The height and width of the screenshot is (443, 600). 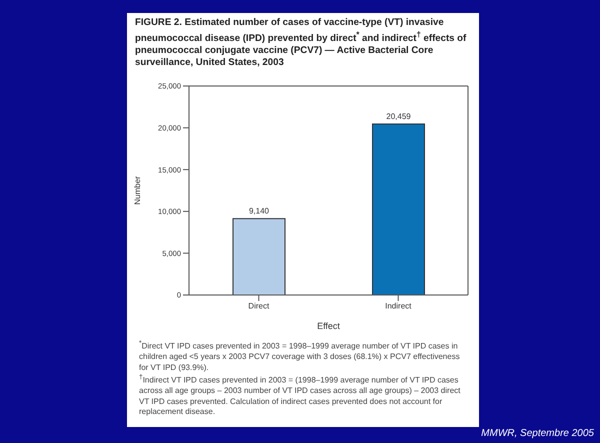 What do you see at coordinates (328, 326) in the screenshot?
I see `x-axis-title: Effect` at bounding box center [328, 326].